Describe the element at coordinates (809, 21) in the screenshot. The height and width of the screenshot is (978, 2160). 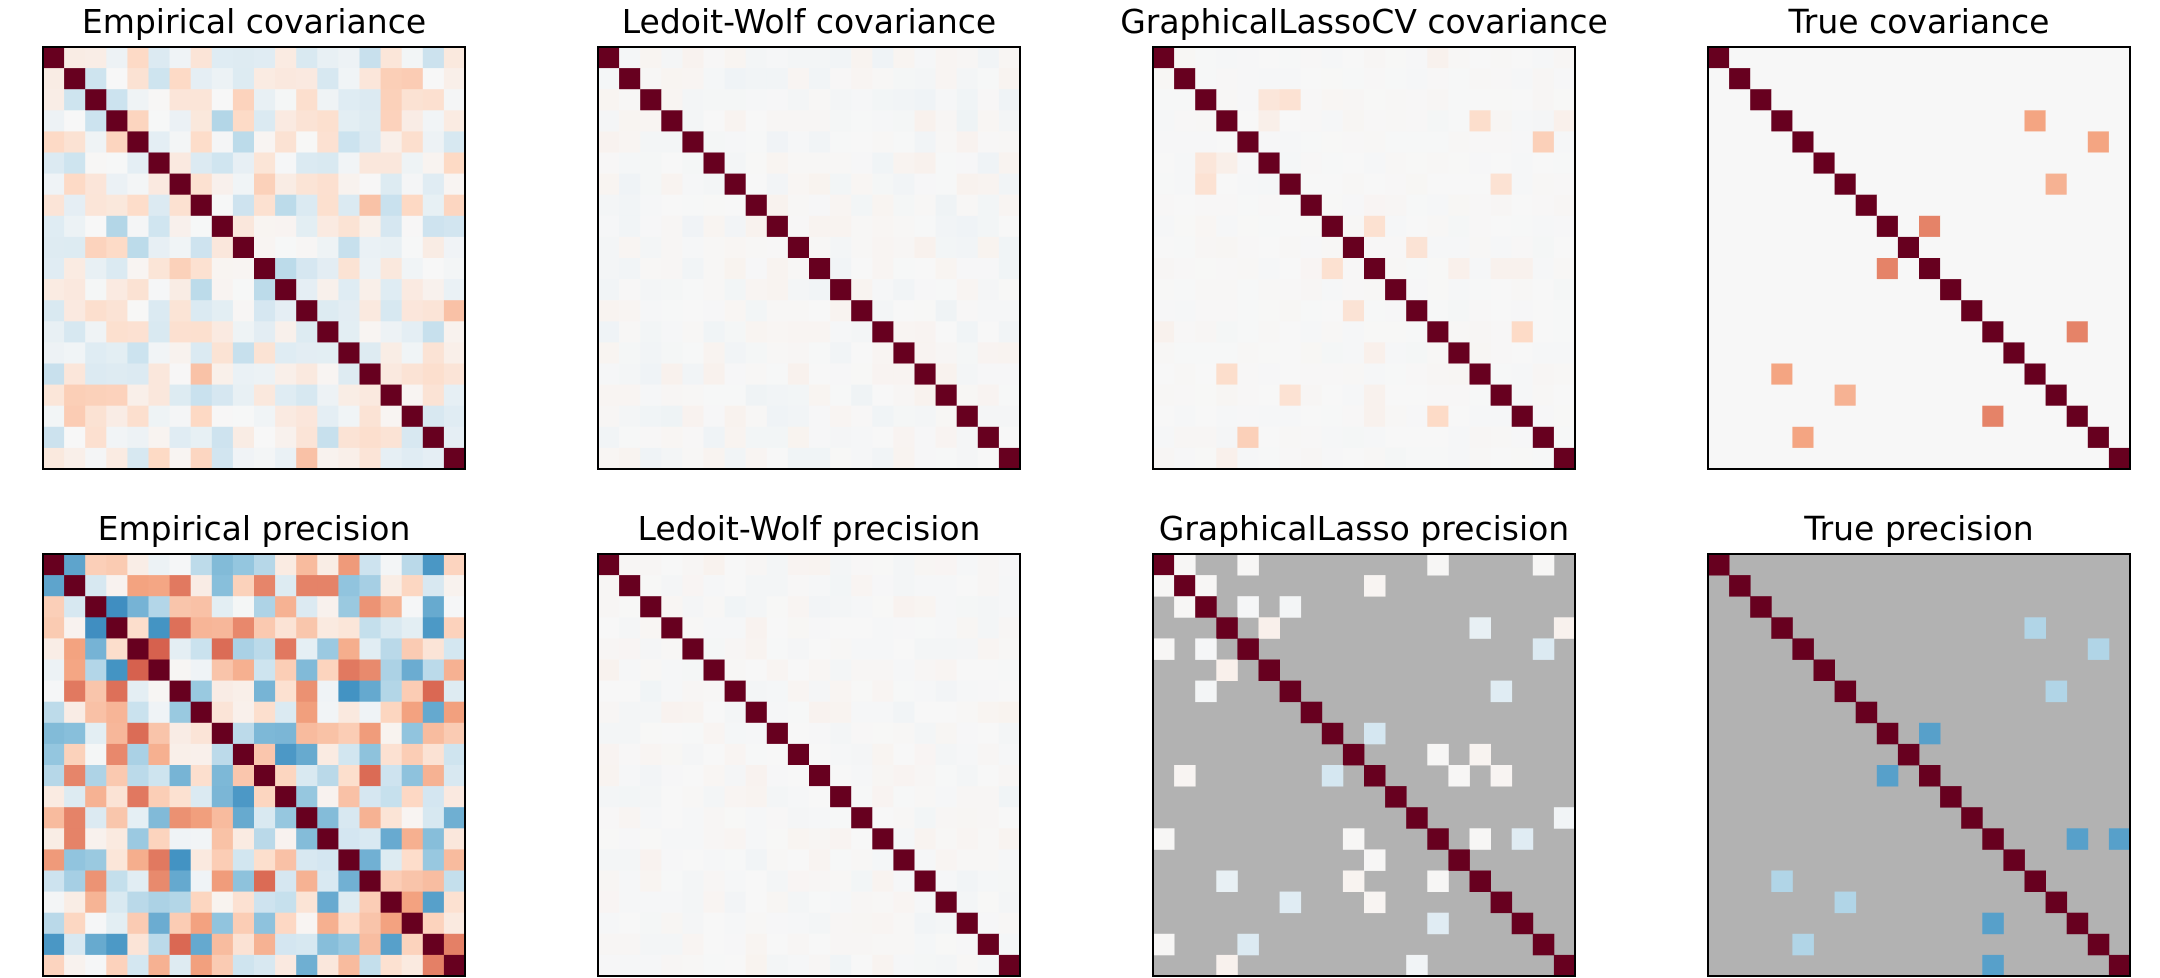
I see `panel-title: Ledoit-Wolf covariance` at that location.